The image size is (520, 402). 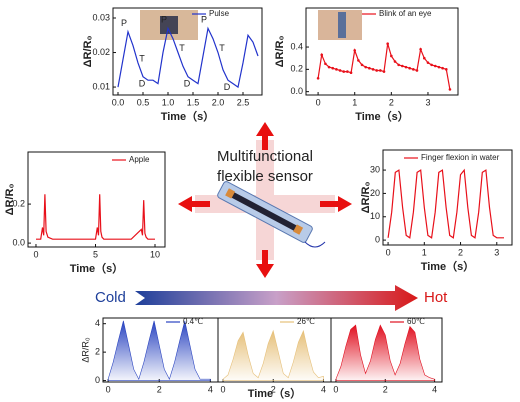 I want to click on y-tick-label: 0.4, so click(x=296, y=46).